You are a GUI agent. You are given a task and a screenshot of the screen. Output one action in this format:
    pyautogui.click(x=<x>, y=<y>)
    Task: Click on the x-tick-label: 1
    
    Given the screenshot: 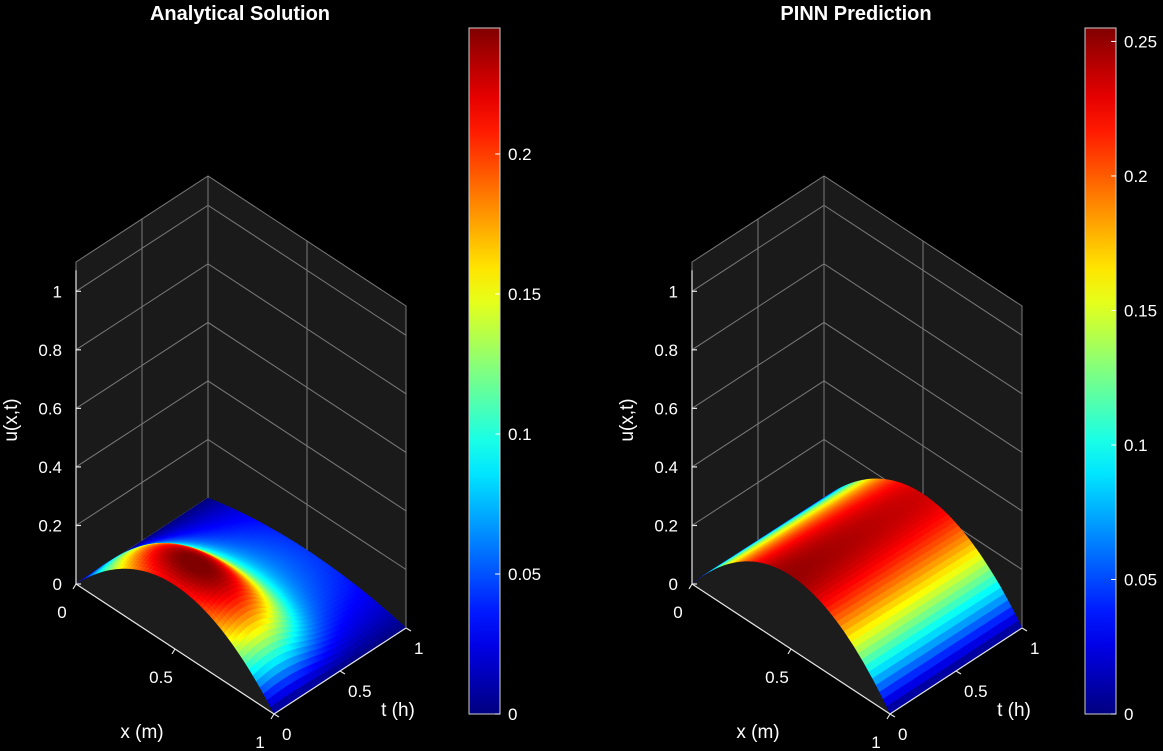 What is the action you would take?
    pyautogui.click(x=259, y=742)
    